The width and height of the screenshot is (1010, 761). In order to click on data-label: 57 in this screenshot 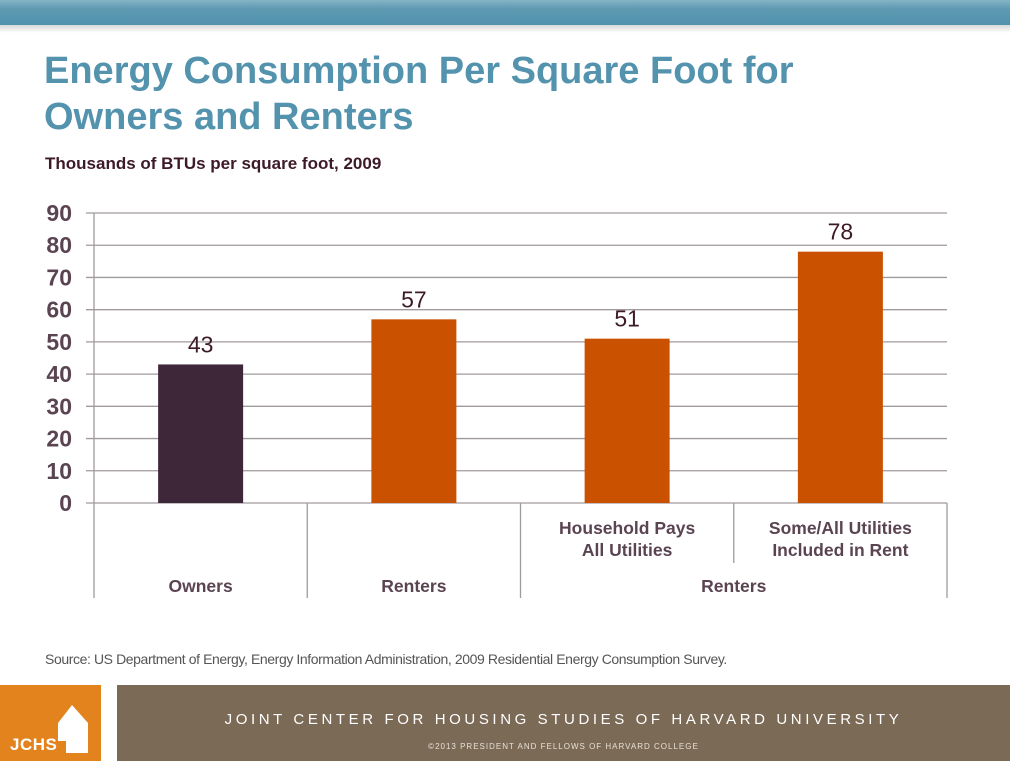, I will do `click(414, 299)`.